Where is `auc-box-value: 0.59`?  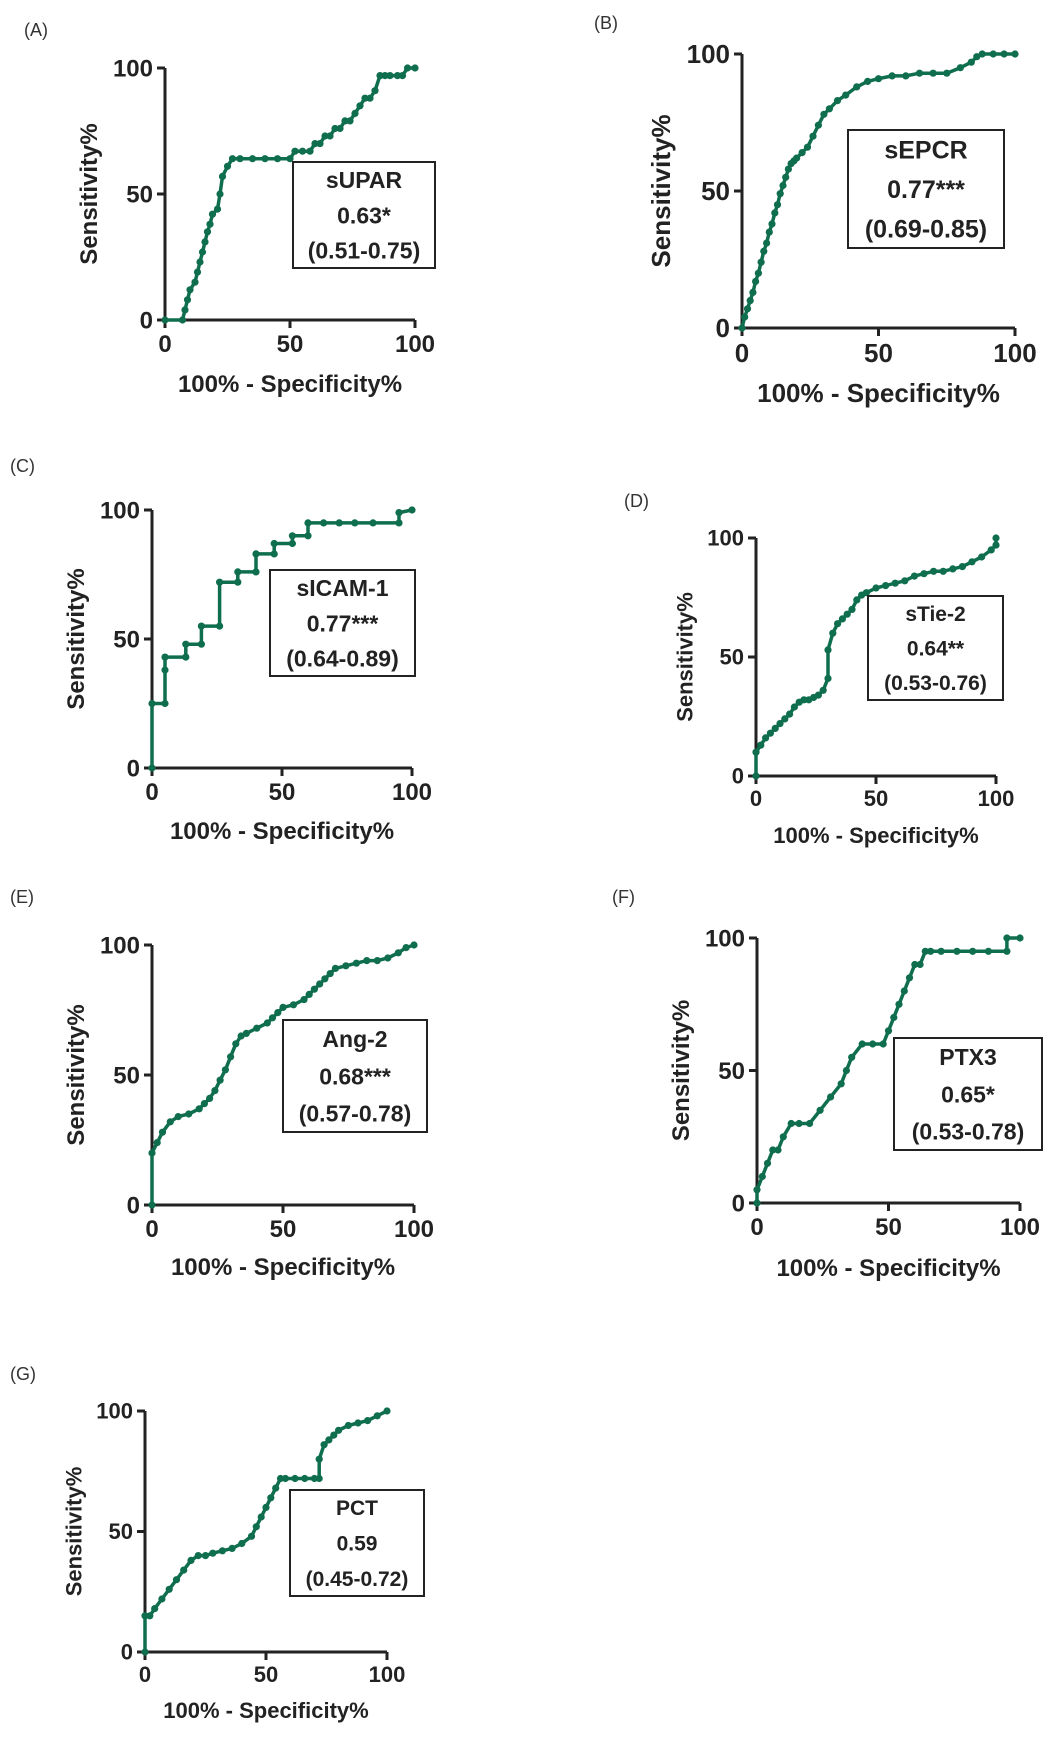
auc-box-value: 0.59 is located at coordinates (357, 1544).